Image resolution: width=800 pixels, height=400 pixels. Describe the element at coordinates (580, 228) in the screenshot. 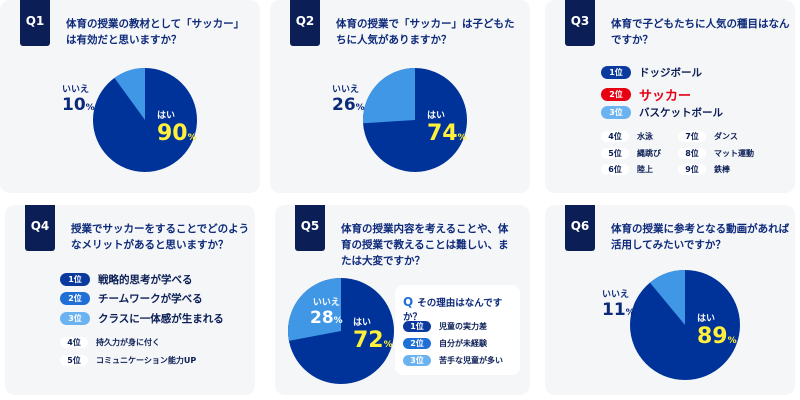

I see `question-tag: Q6` at that location.